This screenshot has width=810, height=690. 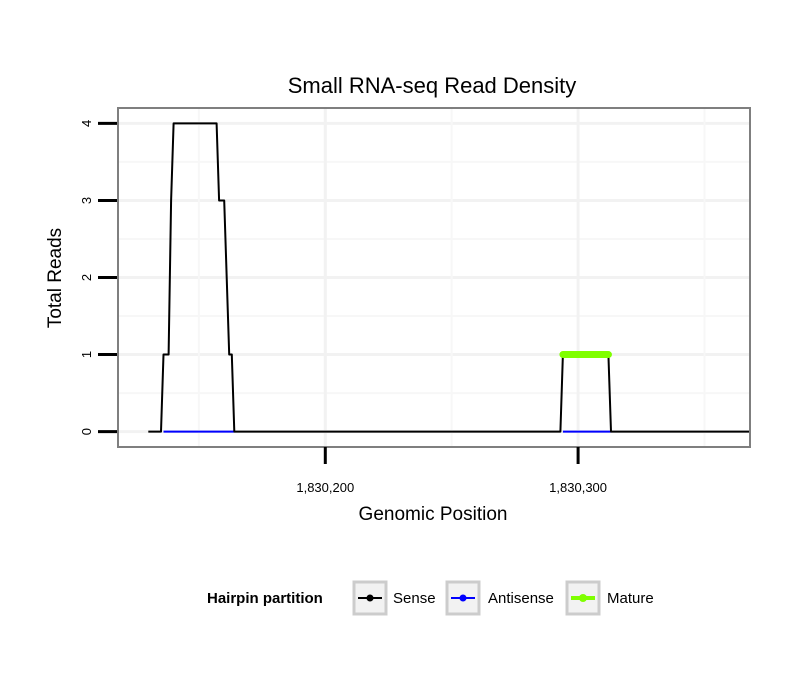 What do you see at coordinates (370, 598) in the screenshot?
I see `legend-dot-sense` at bounding box center [370, 598].